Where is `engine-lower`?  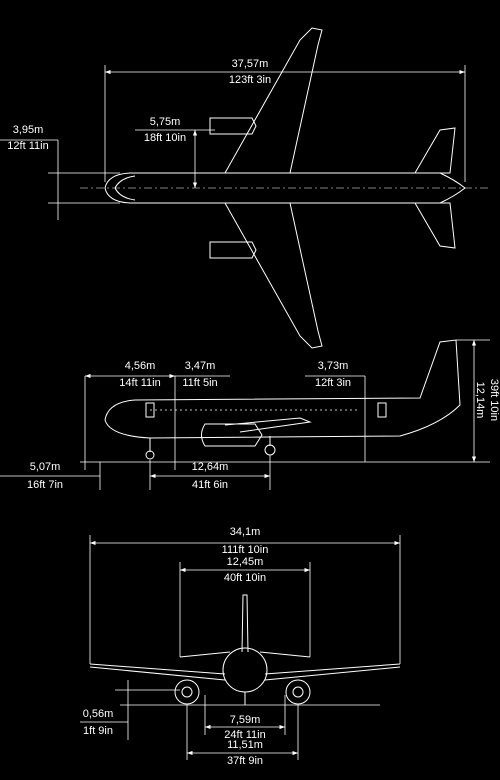
engine-lower is located at coordinates (233, 250).